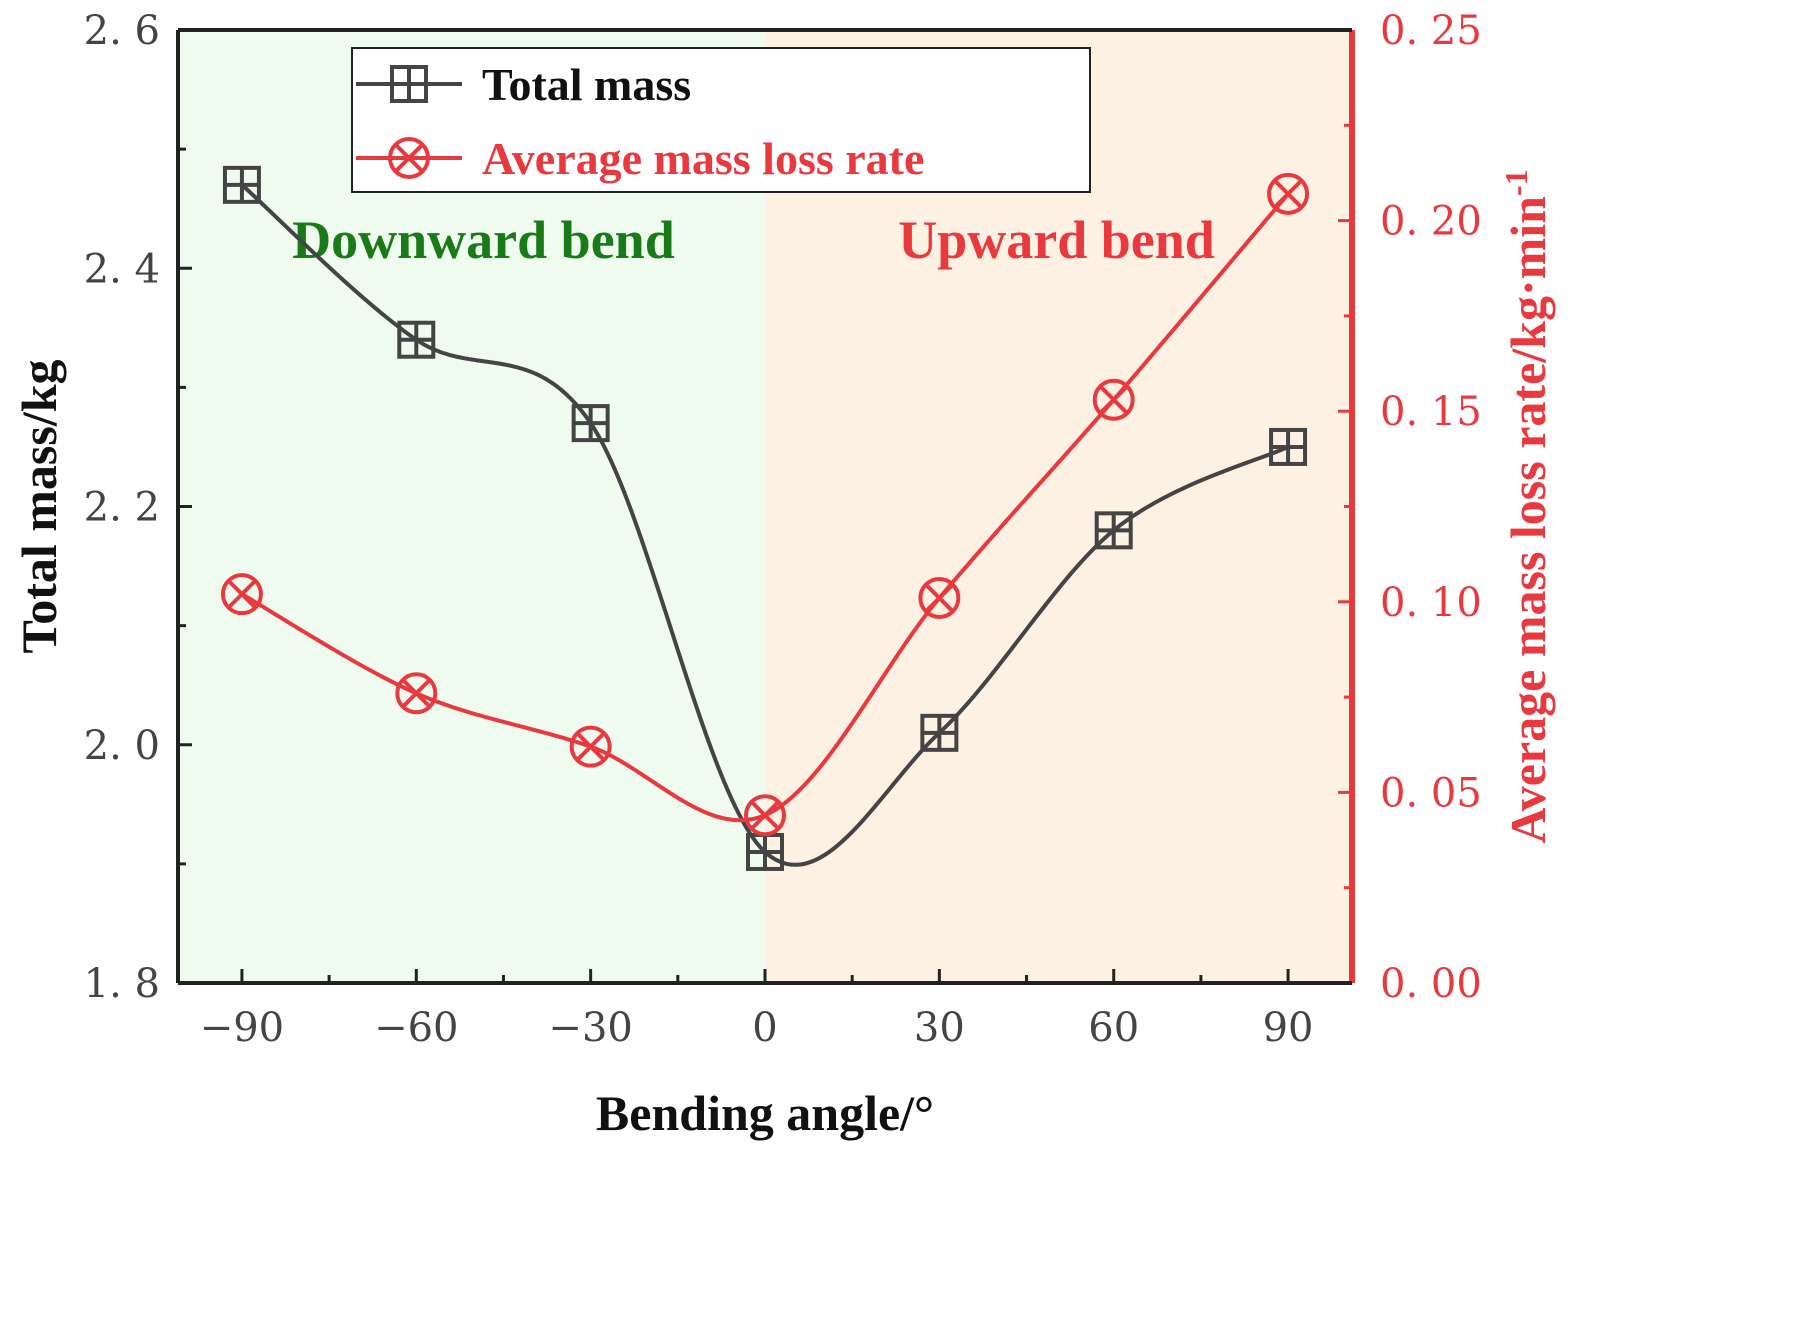 This screenshot has height=1329, width=1814. Describe the element at coordinates (1431, 412) in the screenshot. I see `y-right-tick-label: 0. 15` at that location.